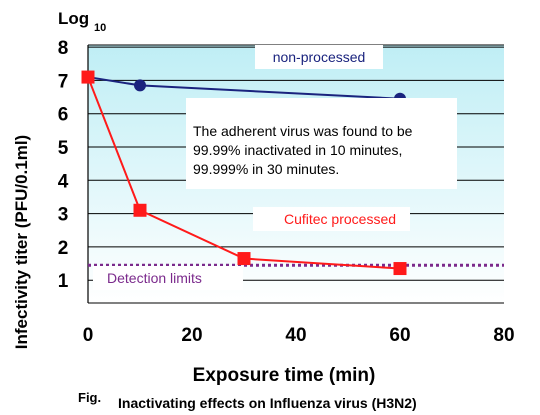  I want to click on legend-box-processed, so click(331, 219).